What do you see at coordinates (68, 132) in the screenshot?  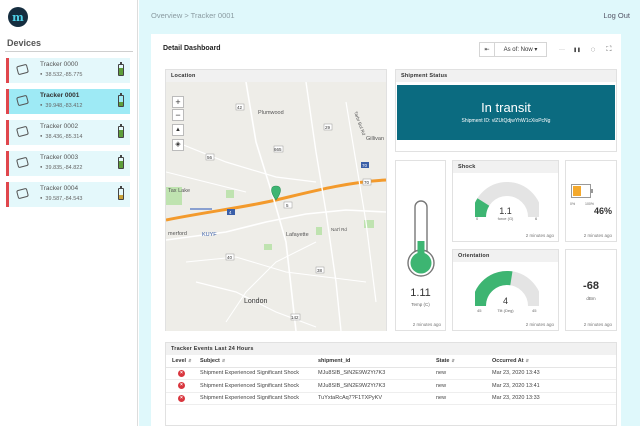 I see `tracker-item-0002: Tracker 0002 38.436,-85.314` at bounding box center [68, 132].